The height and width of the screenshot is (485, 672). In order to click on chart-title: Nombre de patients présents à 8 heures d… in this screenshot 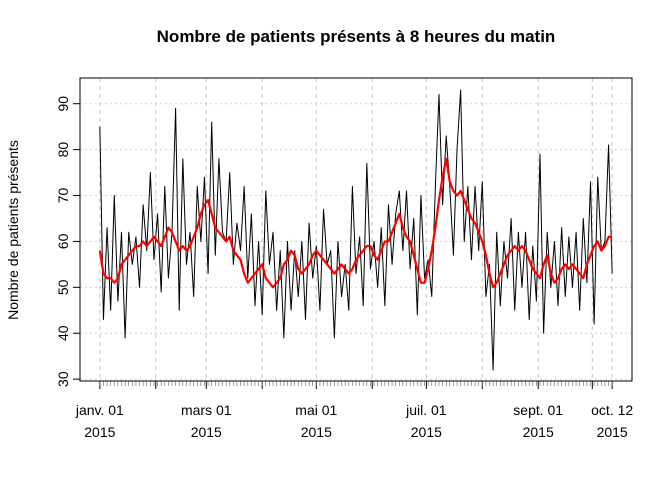, I will do `click(356, 36)`.